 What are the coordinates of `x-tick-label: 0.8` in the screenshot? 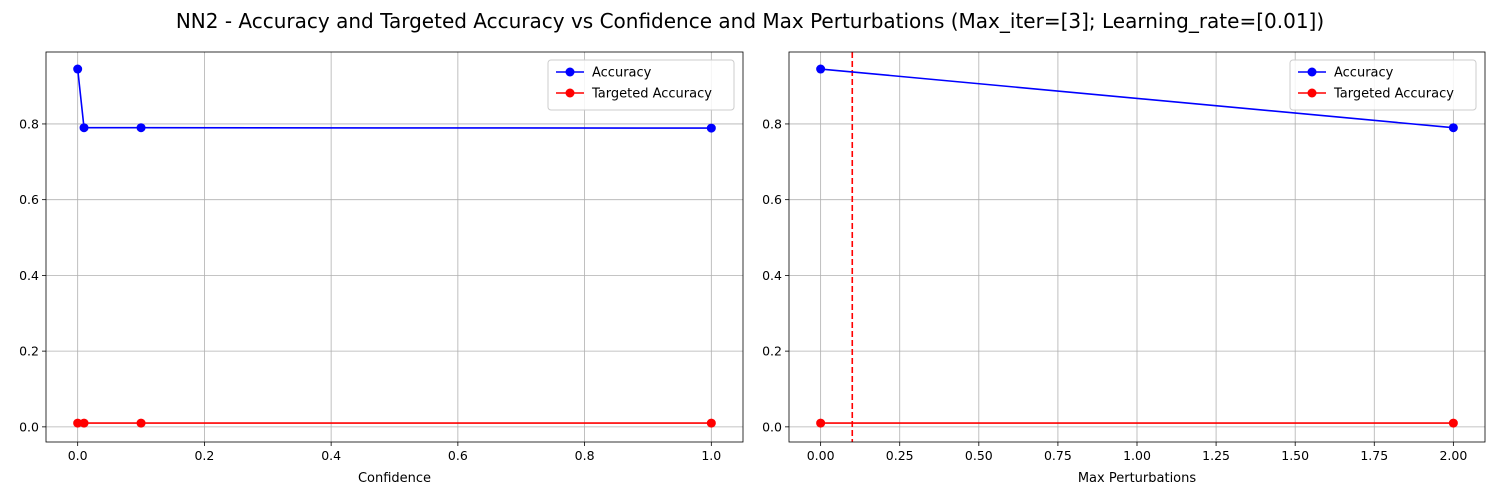 It's located at (585, 455).